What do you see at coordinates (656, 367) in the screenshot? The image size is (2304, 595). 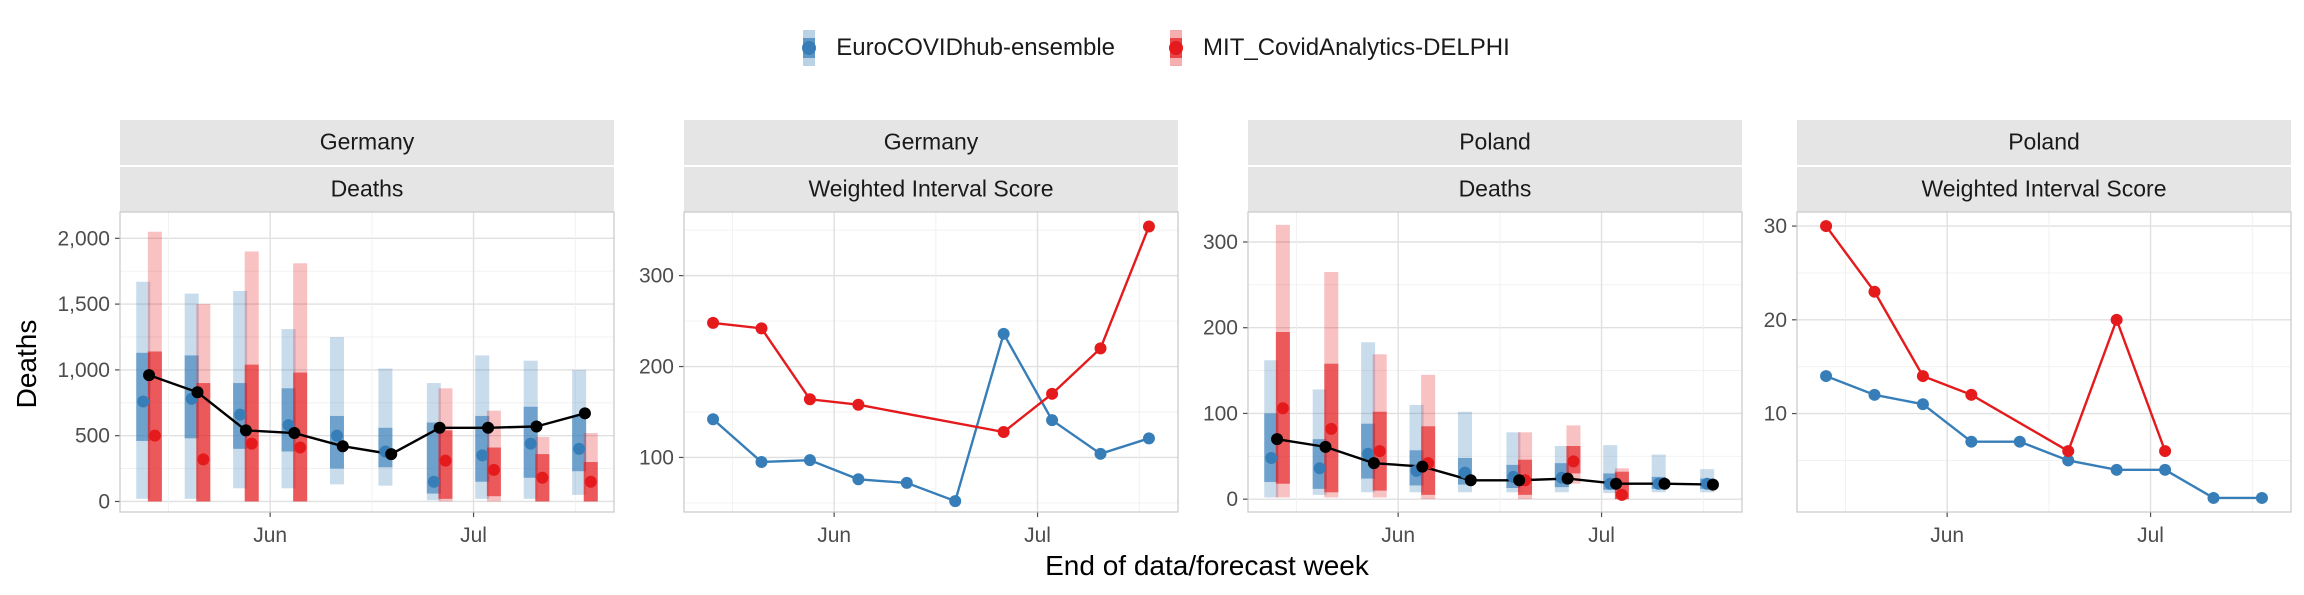 I see `y-tick-label: 200` at bounding box center [656, 367].